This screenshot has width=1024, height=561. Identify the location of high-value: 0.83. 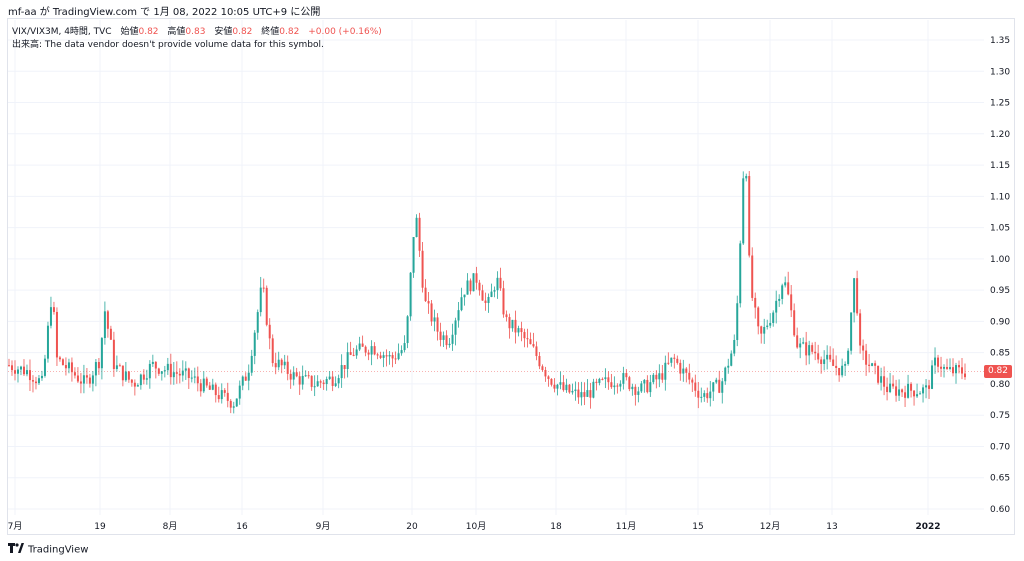
(195, 32).